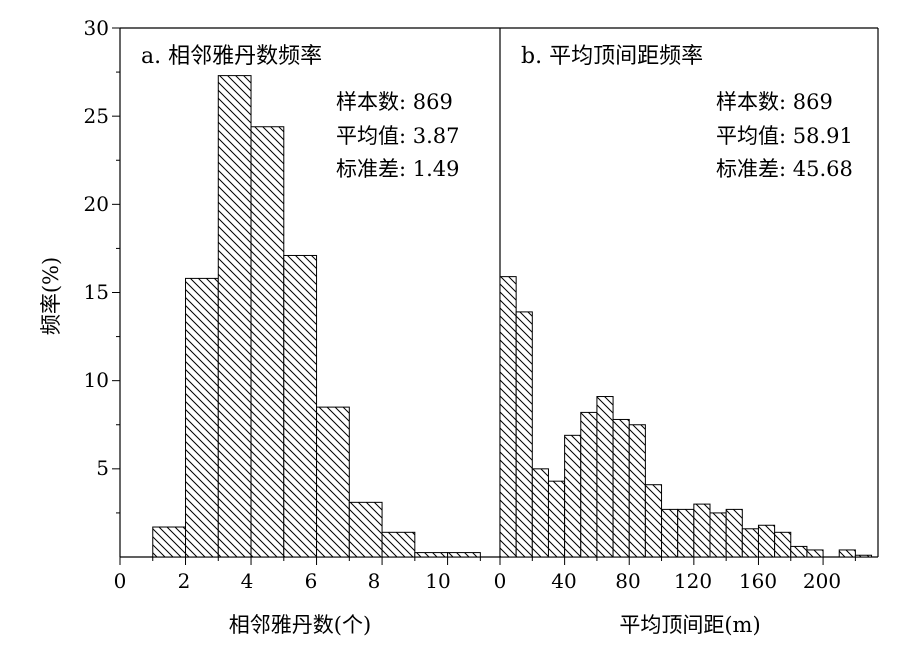 Image resolution: width=908 pixels, height=655 pixels. Describe the element at coordinates (822, 581) in the screenshot. I see `x-tick-label: 200` at that location.